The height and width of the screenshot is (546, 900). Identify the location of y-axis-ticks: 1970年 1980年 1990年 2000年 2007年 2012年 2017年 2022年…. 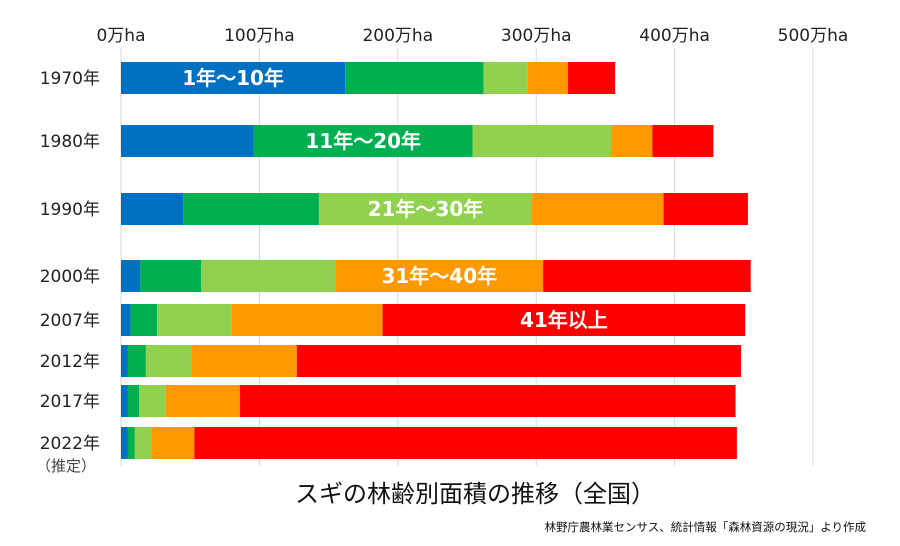
(68, 272).